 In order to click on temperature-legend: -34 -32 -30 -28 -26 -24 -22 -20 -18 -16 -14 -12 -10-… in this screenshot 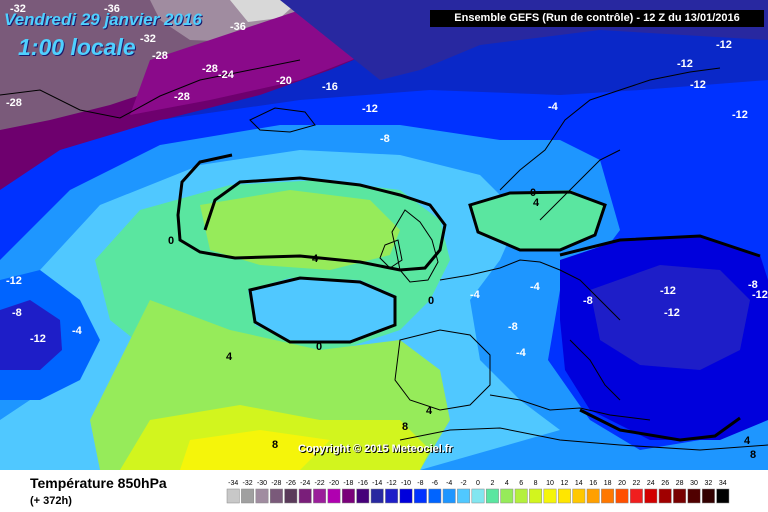, I will do `click(478, 492)`.